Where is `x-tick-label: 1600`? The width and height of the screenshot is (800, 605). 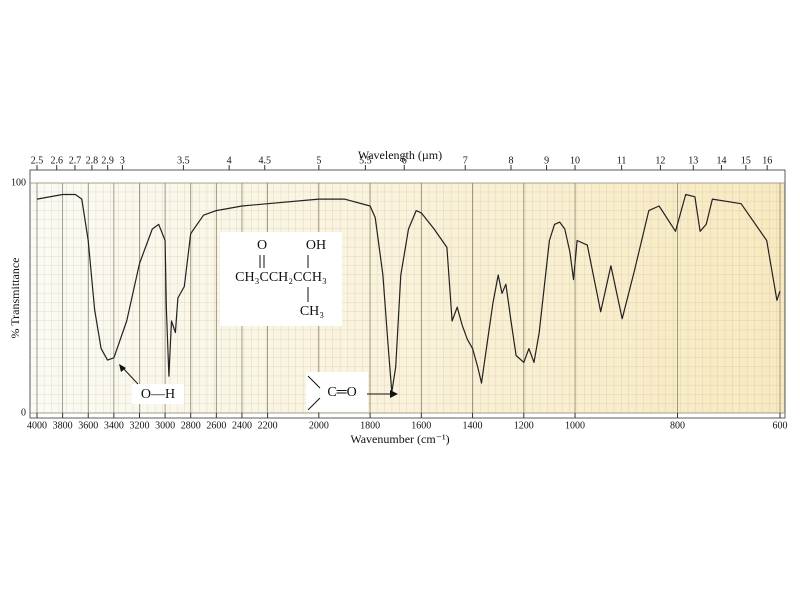 x-tick-label: 1600 is located at coordinates (421, 425).